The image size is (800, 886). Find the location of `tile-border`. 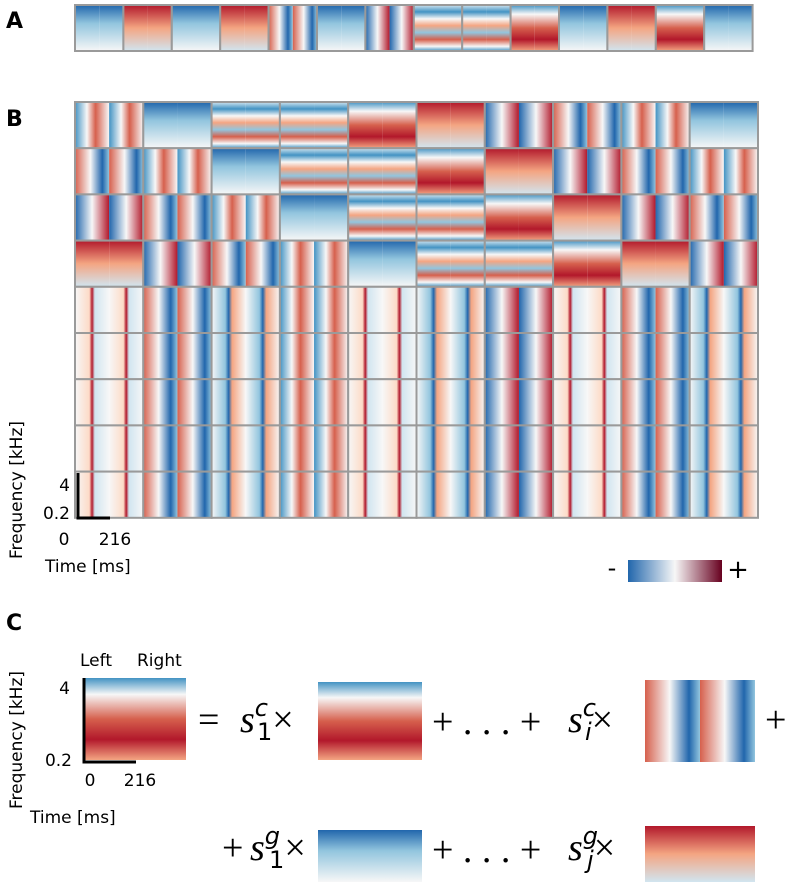

tile-border is located at coordinates (724, 494).